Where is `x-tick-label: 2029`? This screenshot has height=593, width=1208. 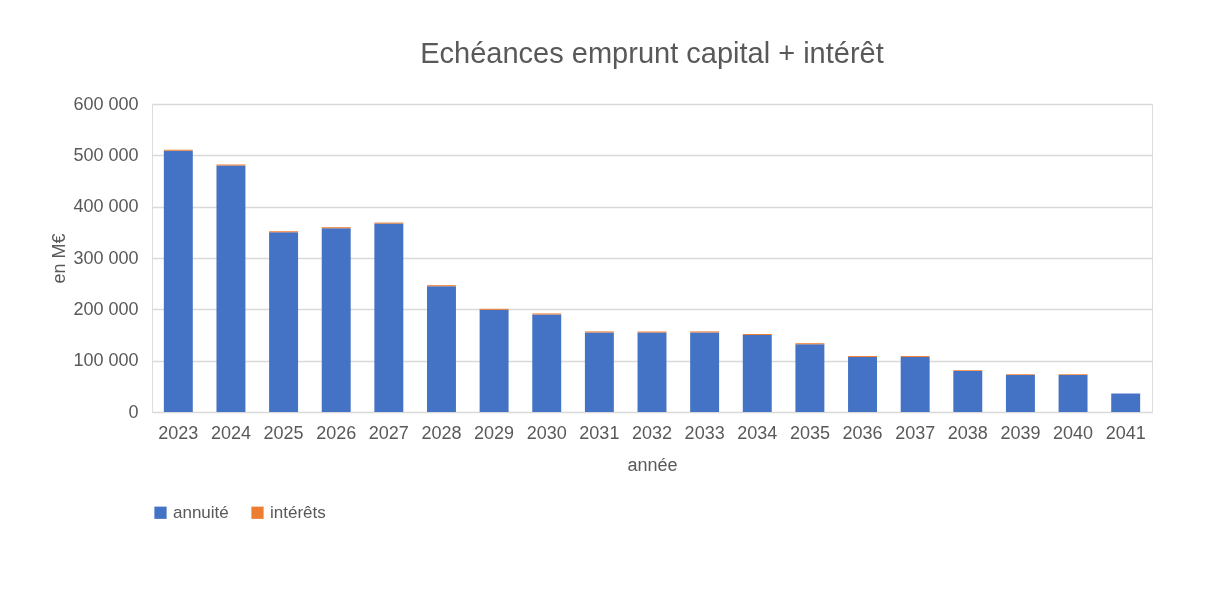
x-tick-label: 2029 is located at coordinates (494, 432).